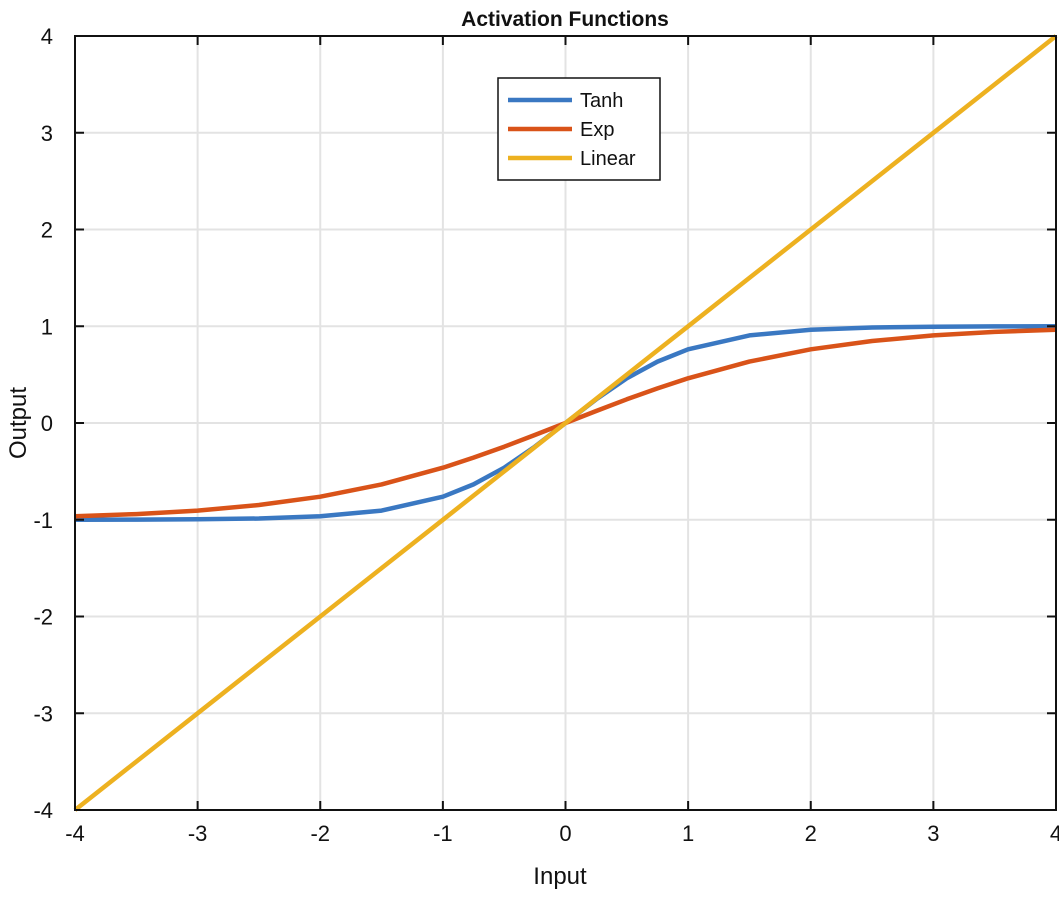 The width and height of the screenshot is (1059, 897). Describe the element at coordinates (811, 833) in the screenshot. I see `x-tick-label: 2` at that location.